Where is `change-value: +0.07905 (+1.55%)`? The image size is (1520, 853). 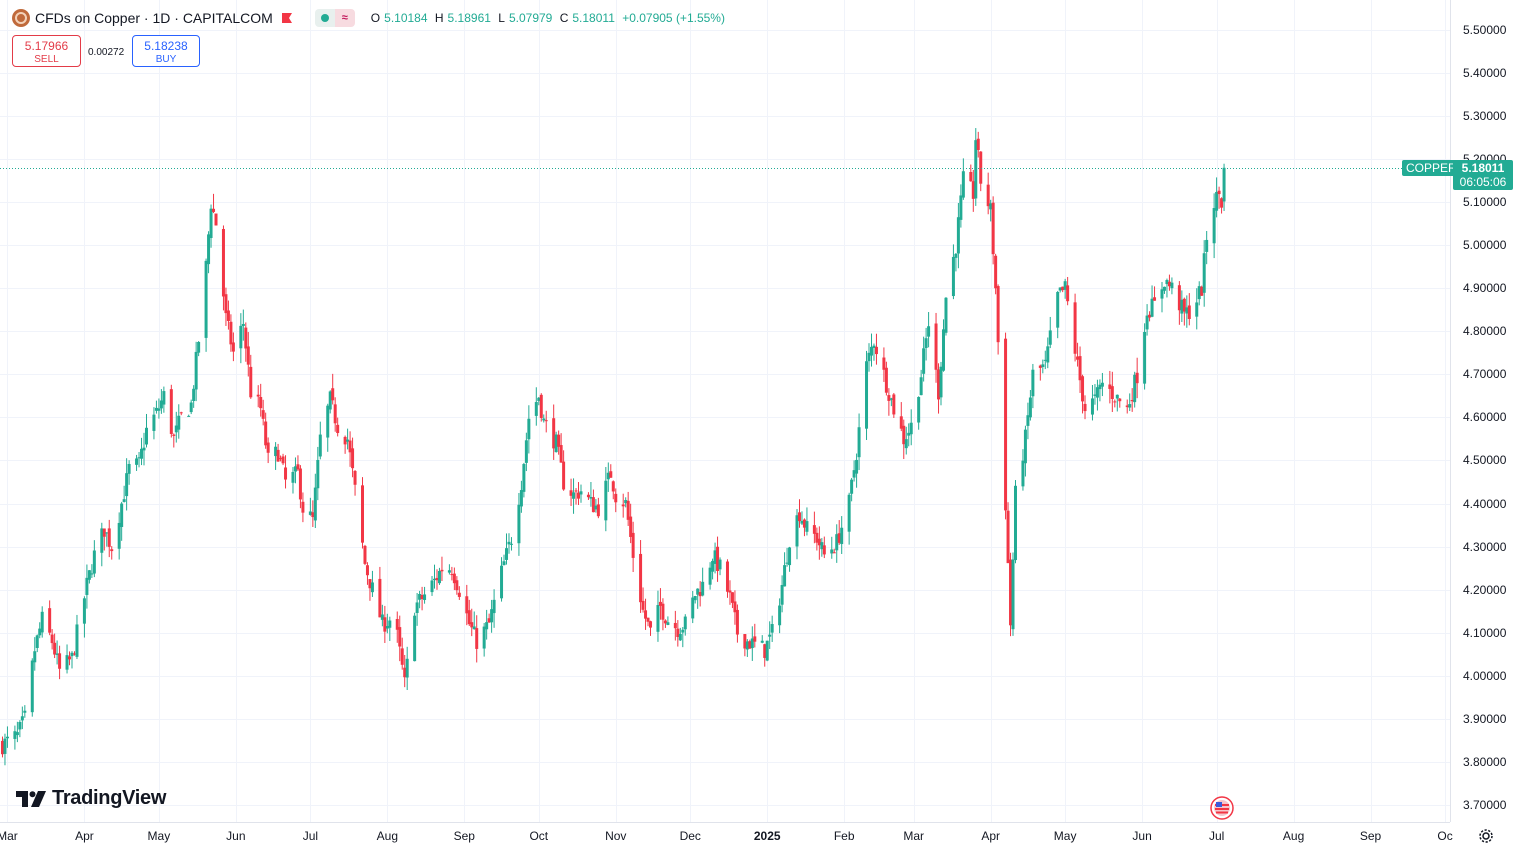 change-value: +0.07905 (+1.55%) is located at coordinates (673, 18).